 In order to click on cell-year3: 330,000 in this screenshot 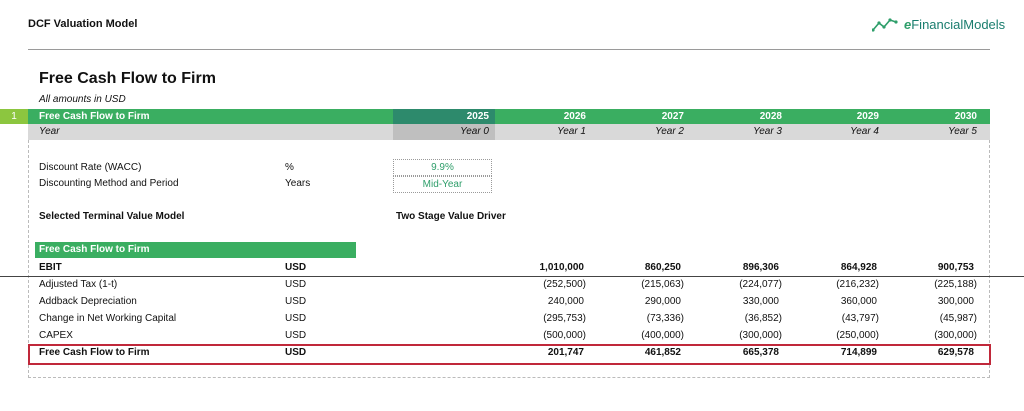, I will do `click(760, 301)`.